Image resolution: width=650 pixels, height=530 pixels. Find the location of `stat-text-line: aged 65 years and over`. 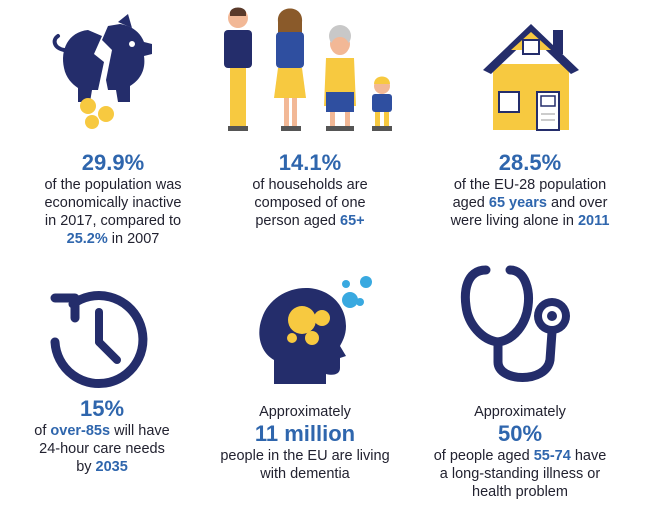

stat-text-line: aged 65 years and over is located at coordinates (530, 203).